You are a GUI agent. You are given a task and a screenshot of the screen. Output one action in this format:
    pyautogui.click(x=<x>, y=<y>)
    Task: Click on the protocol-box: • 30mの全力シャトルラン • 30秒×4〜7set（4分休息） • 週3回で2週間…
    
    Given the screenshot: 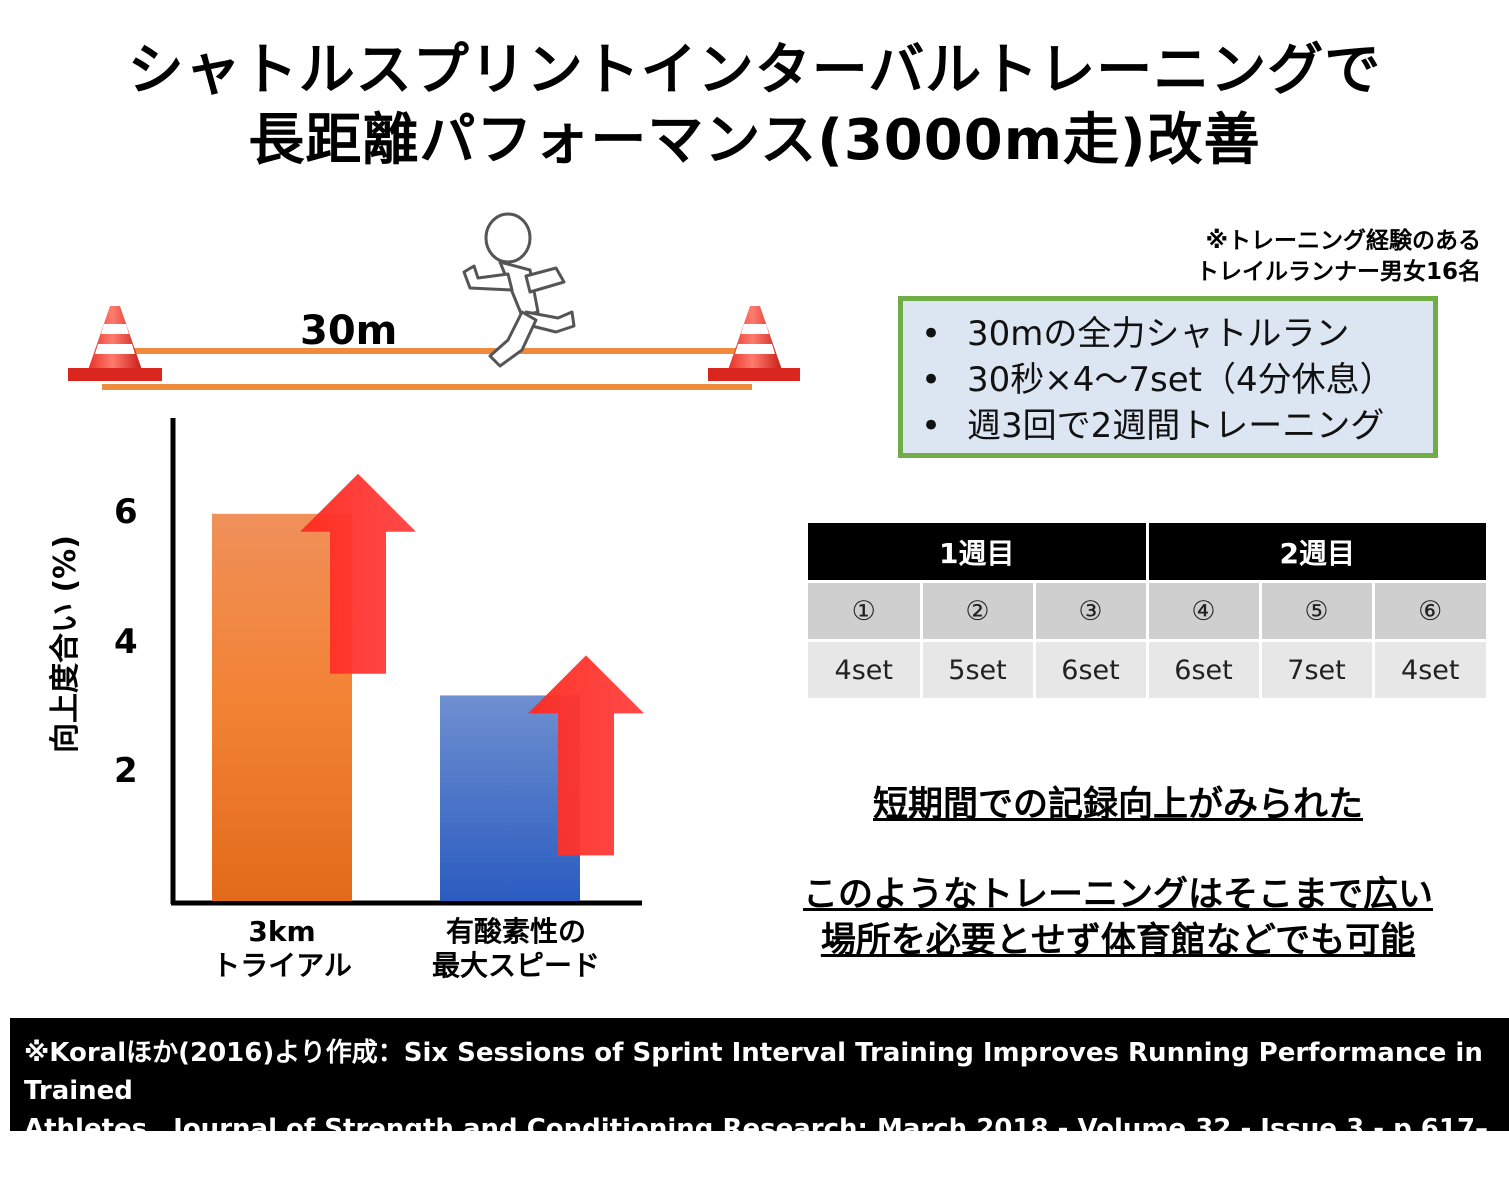 What is the action you would take?
    pyautogui.click(x=1168, y=377)
    